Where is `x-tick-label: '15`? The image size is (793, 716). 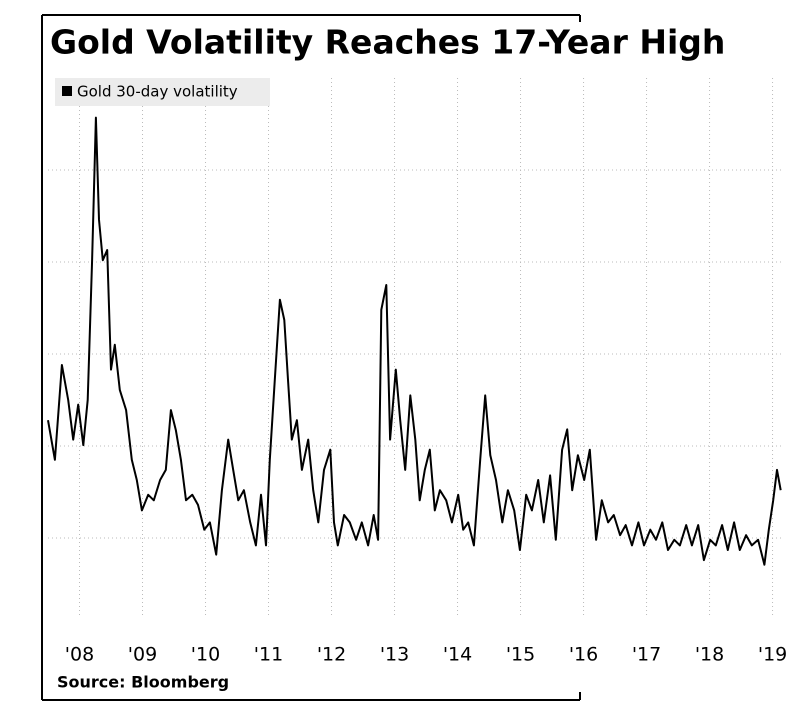 x-tick-label: '15 is located at coordinates (520, 655).